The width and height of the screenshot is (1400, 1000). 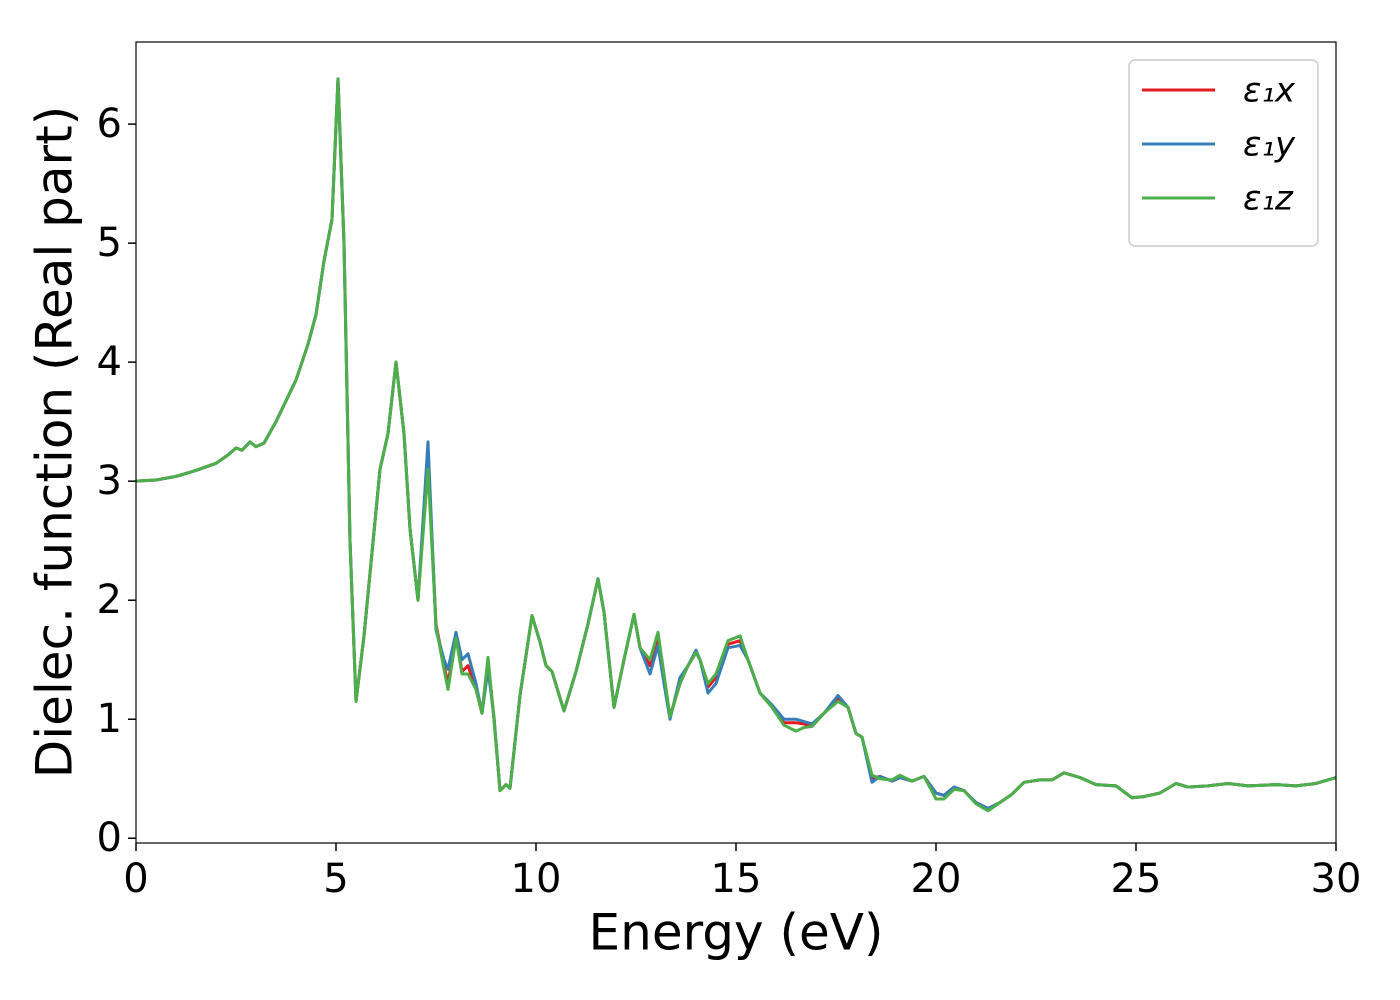 I want to click on y-tick-label: 3, so click(x=109, y=481).